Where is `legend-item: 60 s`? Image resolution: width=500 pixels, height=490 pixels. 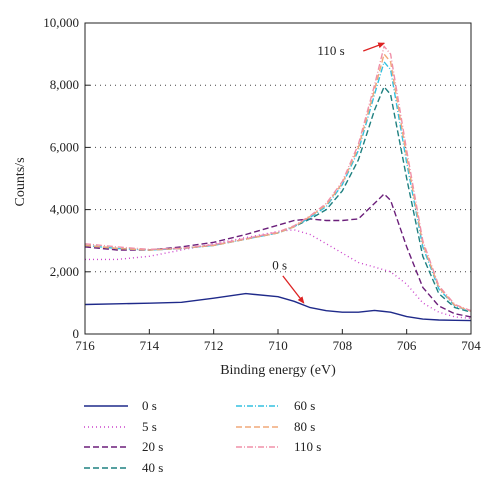 legend-item: 60 s is located at coordinates (274, 406).